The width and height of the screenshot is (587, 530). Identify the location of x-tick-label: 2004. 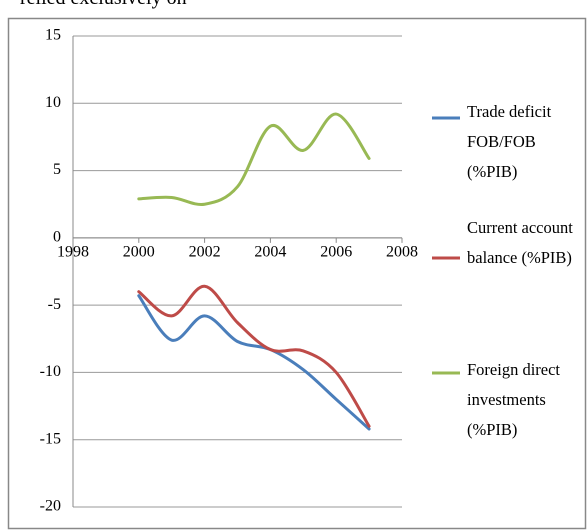
(270, 252).